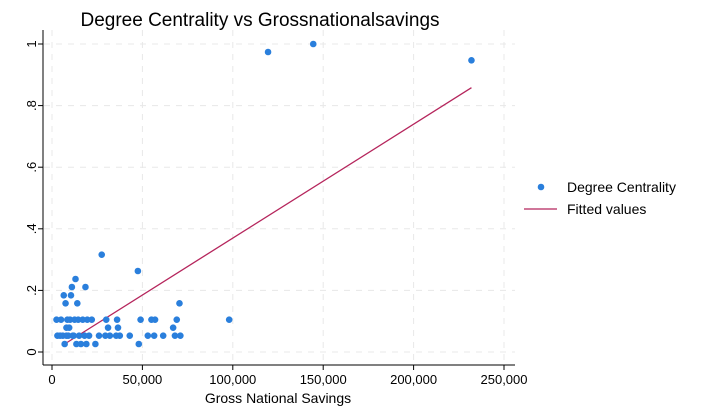 Image resolution: width=709 pixels, height=416 pixels. Describe the element at coordinates (606, 209) in the screenshot. I see `legend-label-fitted-values: Fitted values` at that location.